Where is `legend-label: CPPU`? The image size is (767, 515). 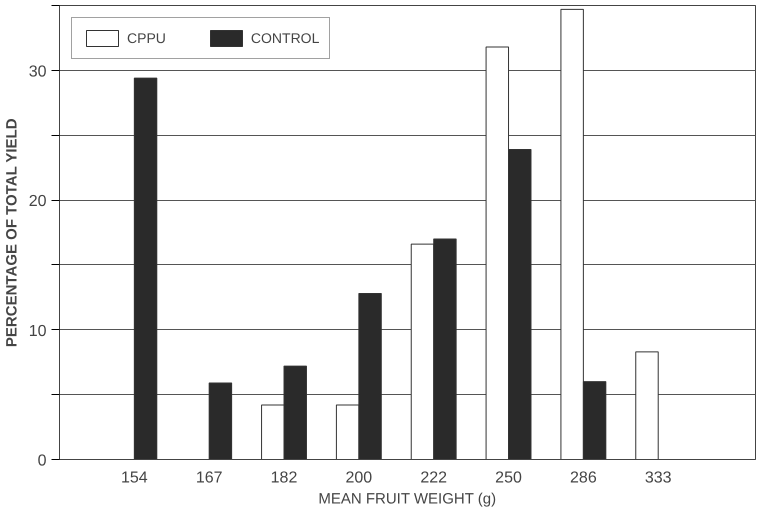 legend-label: CPPU is located at coordinates (146, 38).